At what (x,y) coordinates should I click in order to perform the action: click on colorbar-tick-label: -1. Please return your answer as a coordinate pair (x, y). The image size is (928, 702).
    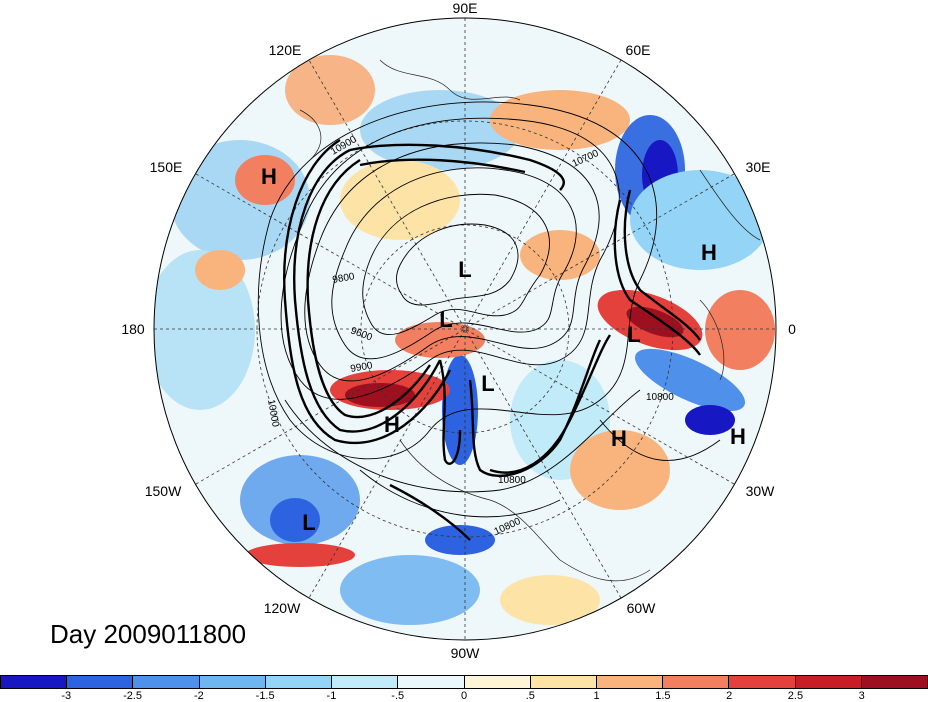
    Looking at the image, I should click on (331, 696).